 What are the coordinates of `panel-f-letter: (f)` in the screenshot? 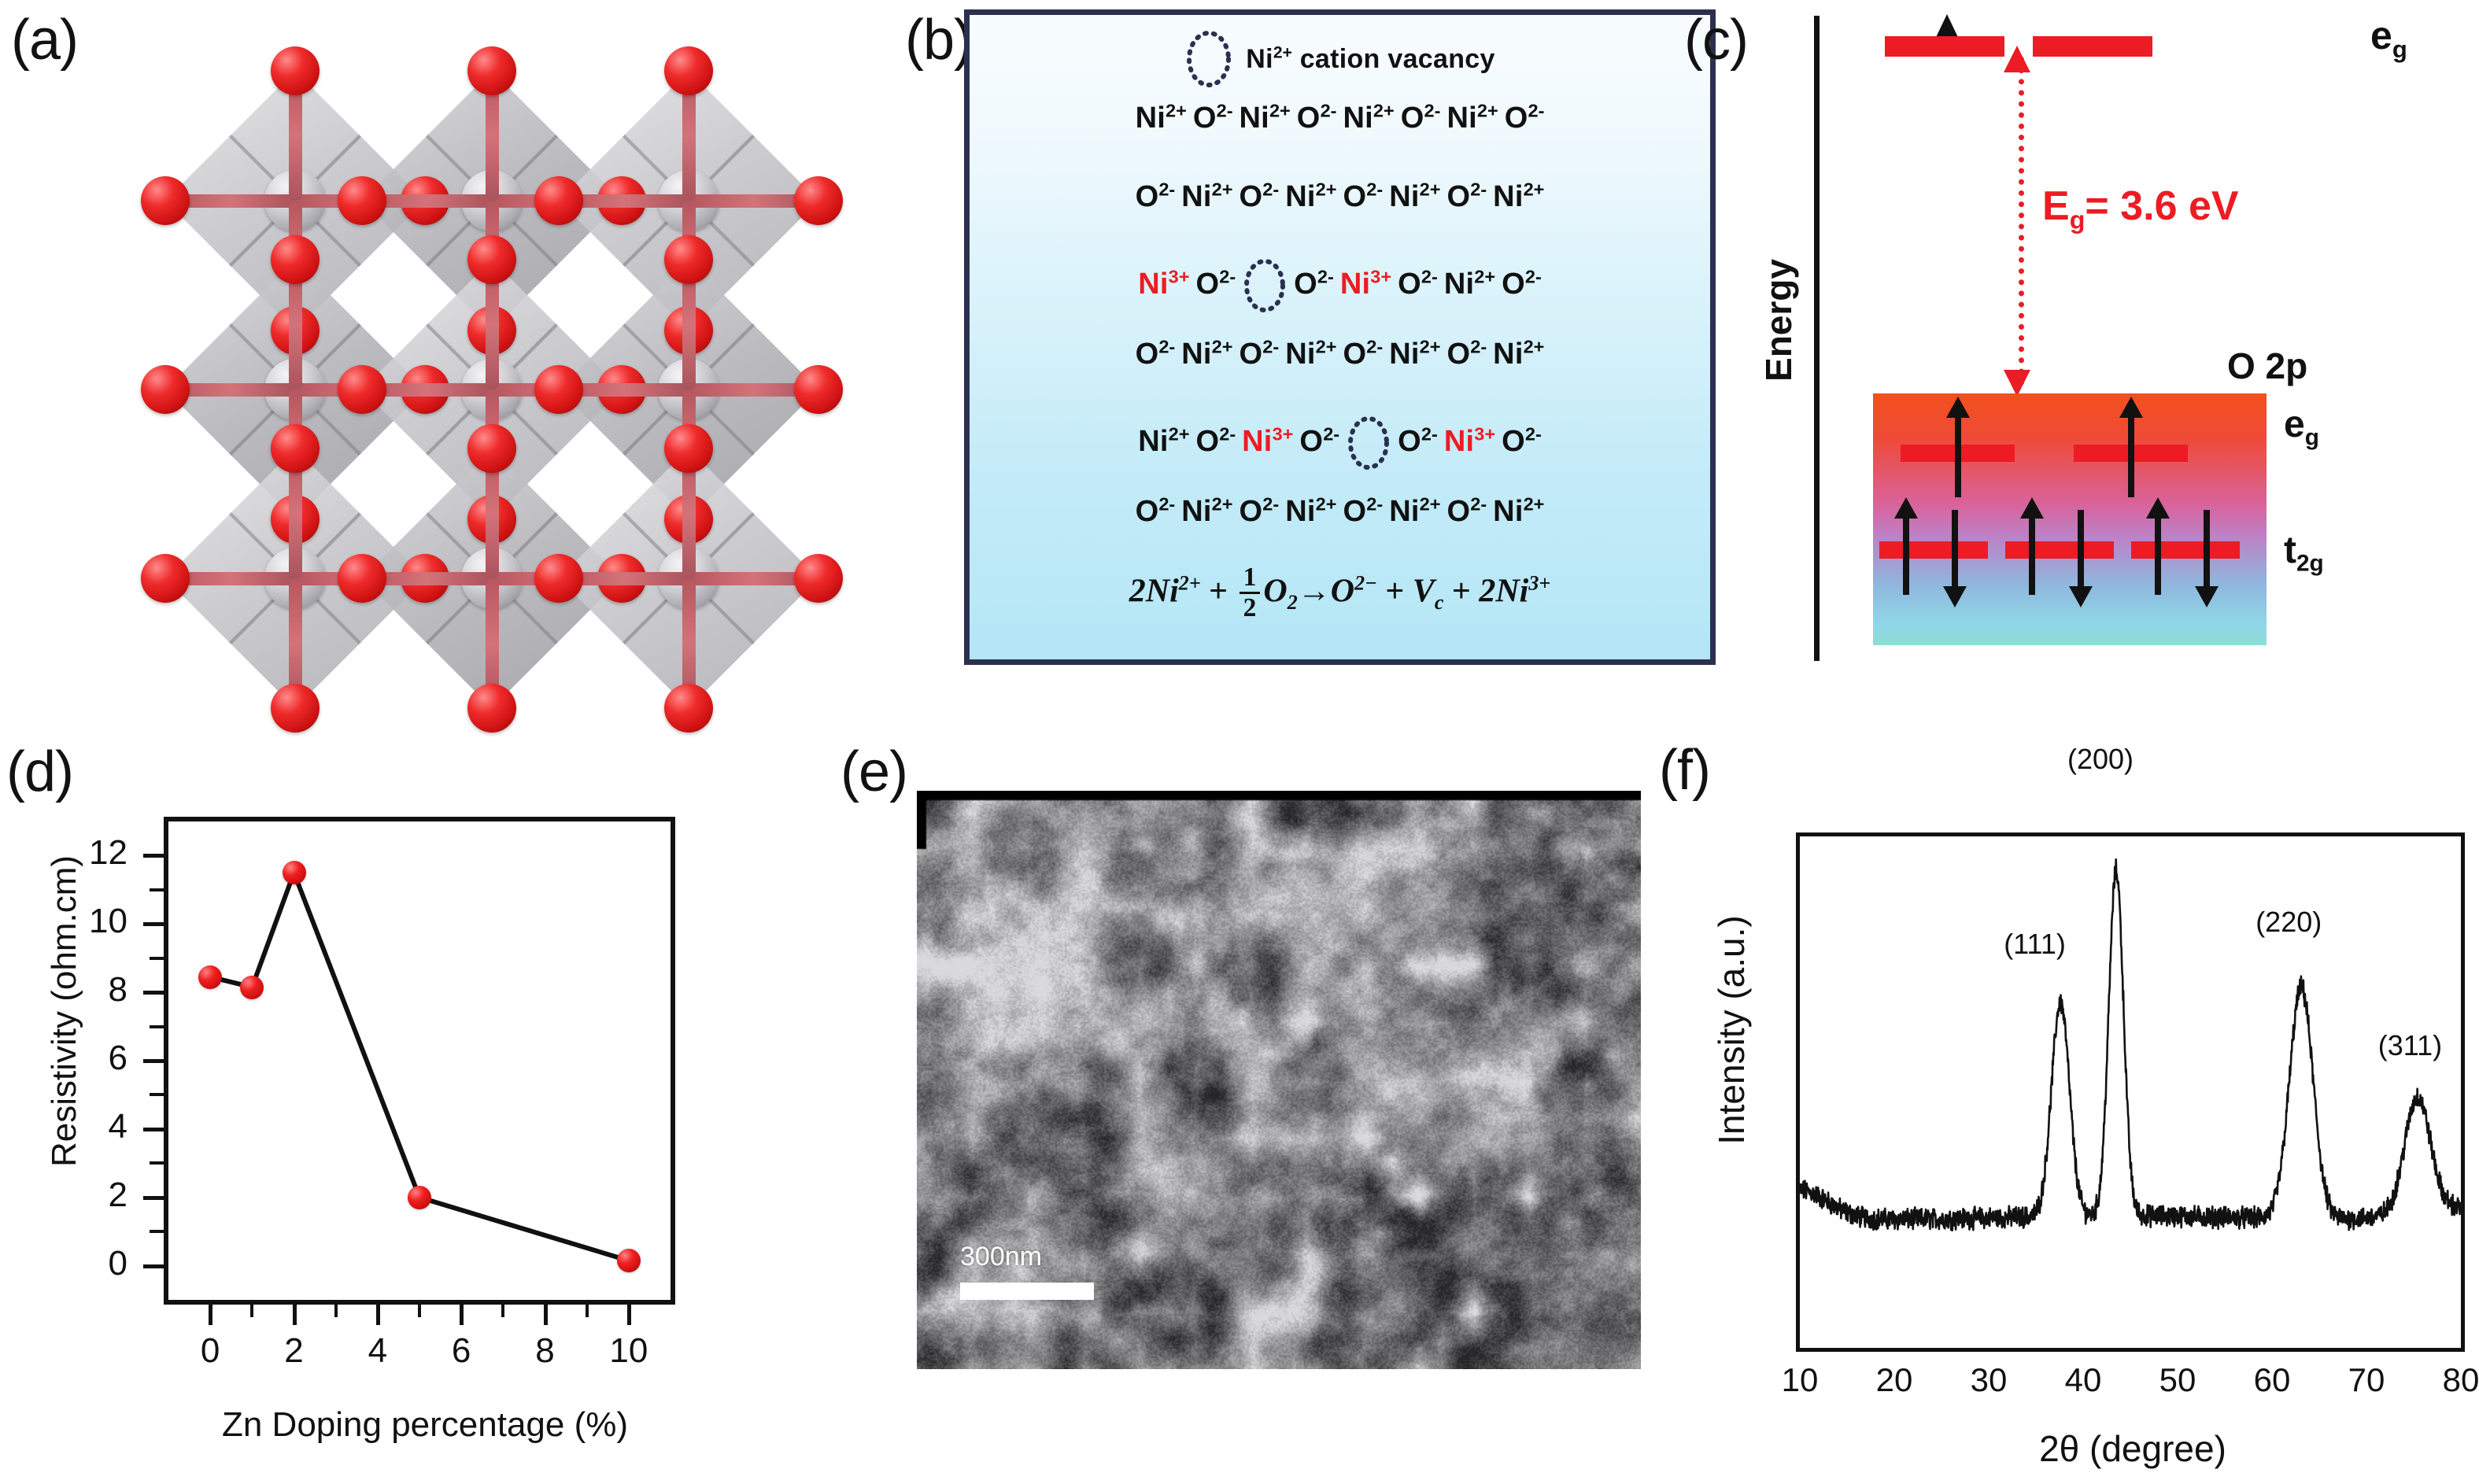 It's located at (1685, 770).